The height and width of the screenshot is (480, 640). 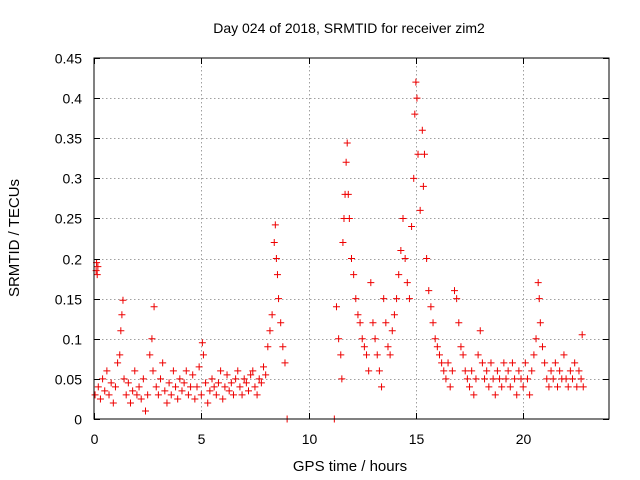 What do you see at coordinates (73, 260) in the screenshot?
I see `y-tick-label: 0.2` at bounding box center [73, 260].